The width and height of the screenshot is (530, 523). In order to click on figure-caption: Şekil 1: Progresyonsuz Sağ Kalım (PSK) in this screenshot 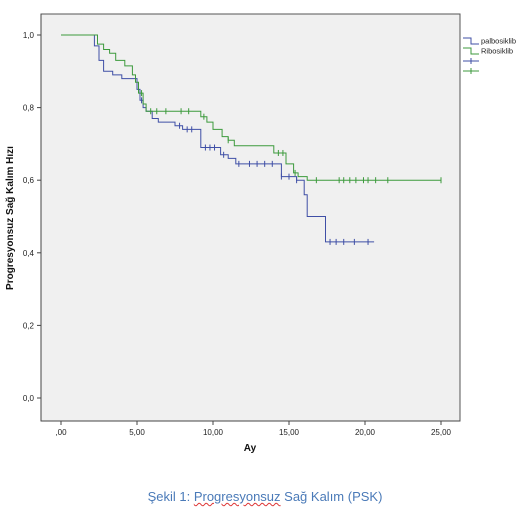, I will do `click(265, 496)`.